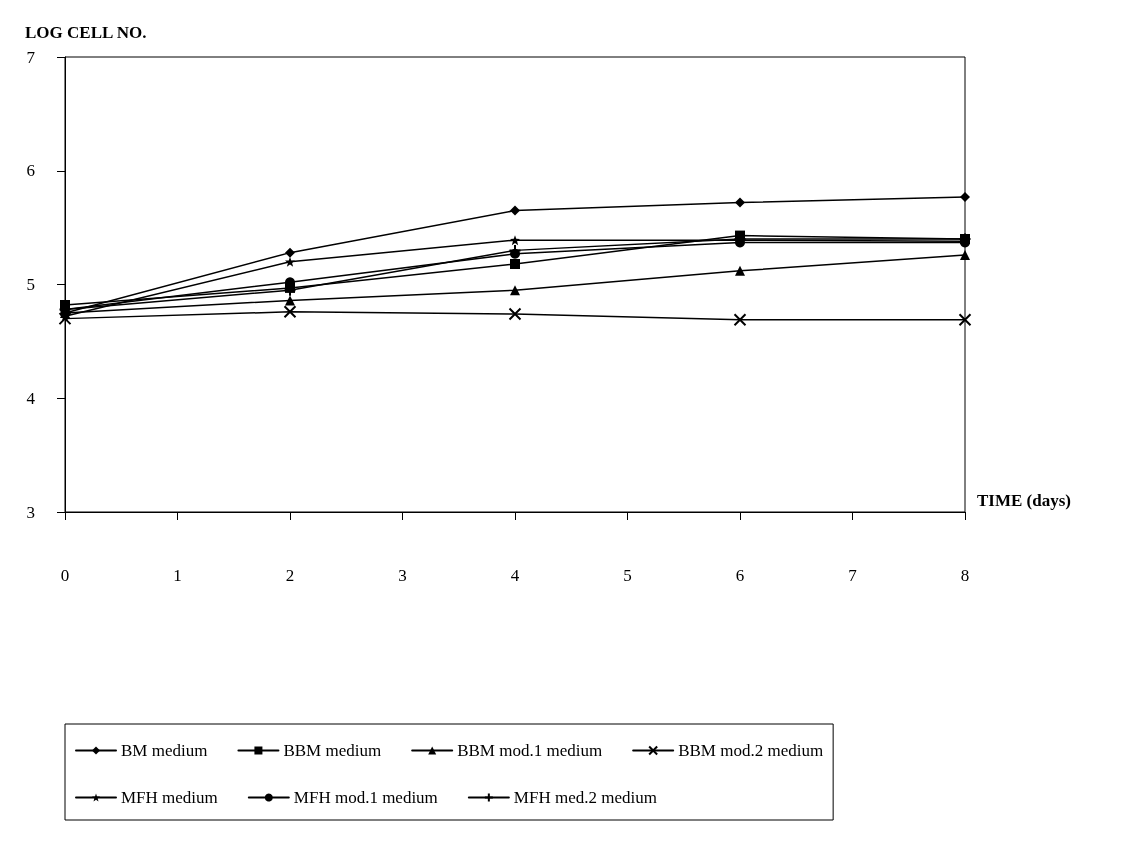 The width and height of the screenshot is (1124, 848). Describe the element at coordinates (290, 575) in the screenshot. I see `x-tick-label: 2` at that location.